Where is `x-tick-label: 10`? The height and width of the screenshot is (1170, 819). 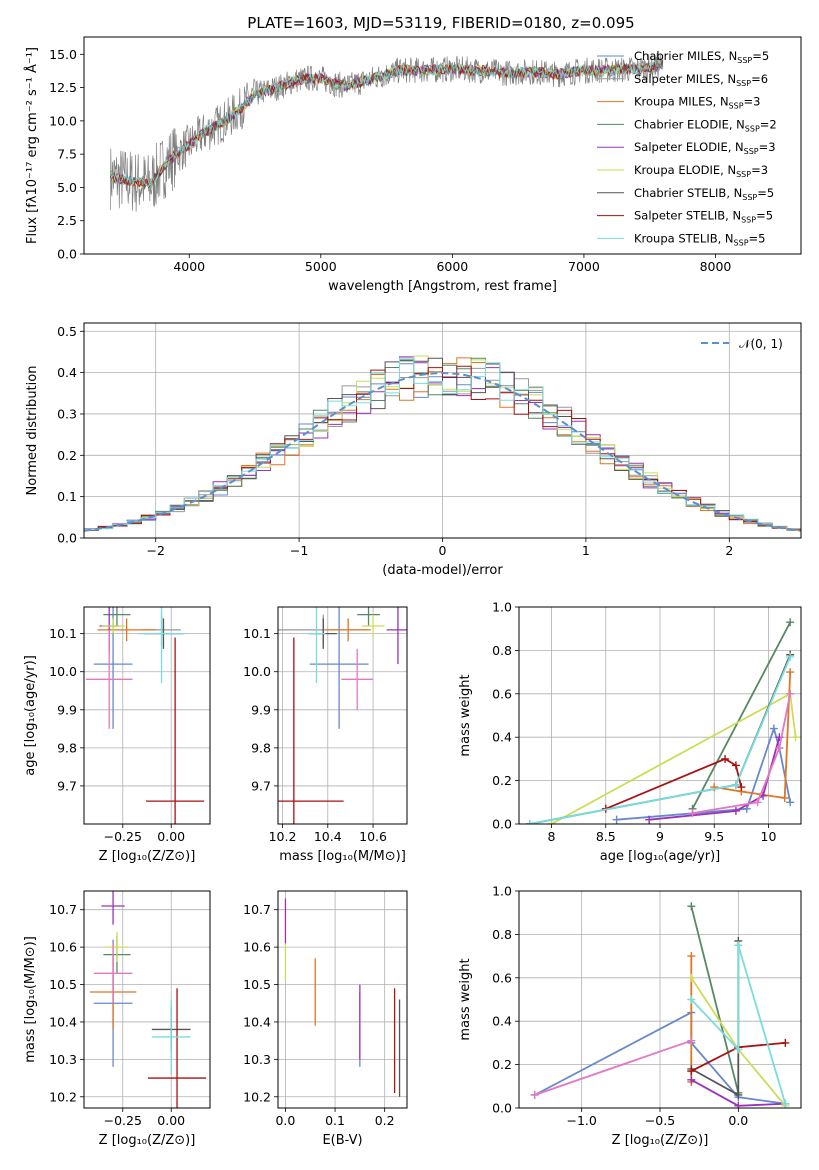
x-tick-label: 10 is located at coordinates (769, 836).